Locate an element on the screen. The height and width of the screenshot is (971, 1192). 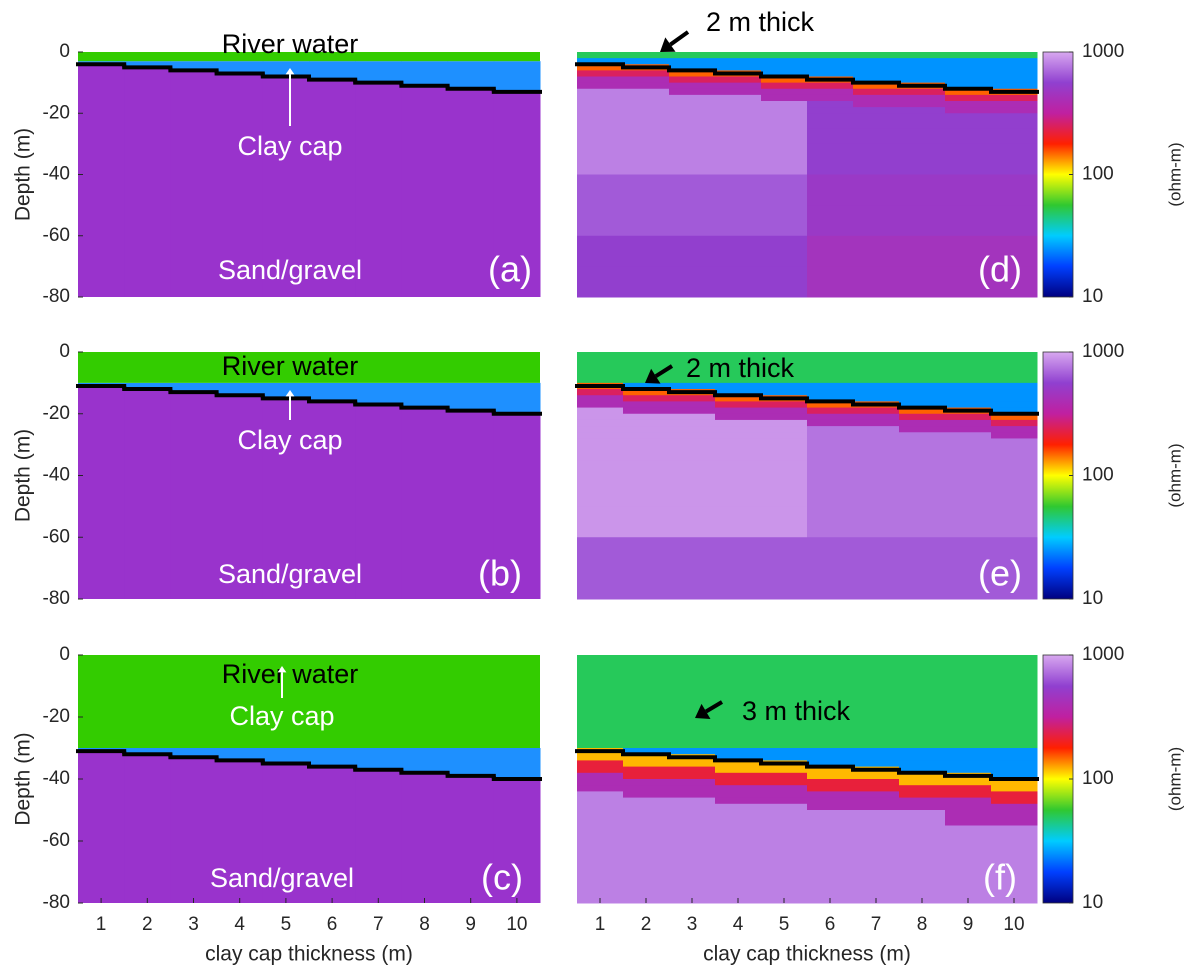
x-tick-label: 8 is located at coordinates (424, 924).